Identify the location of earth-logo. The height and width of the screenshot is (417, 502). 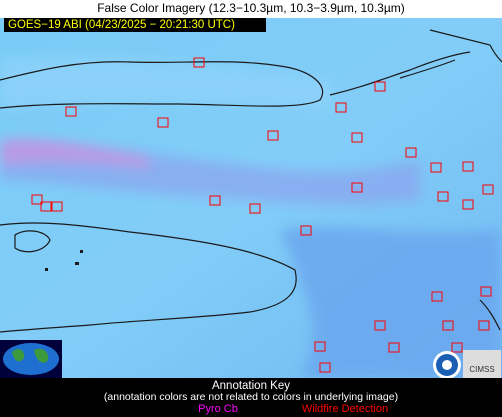
(31, 359).